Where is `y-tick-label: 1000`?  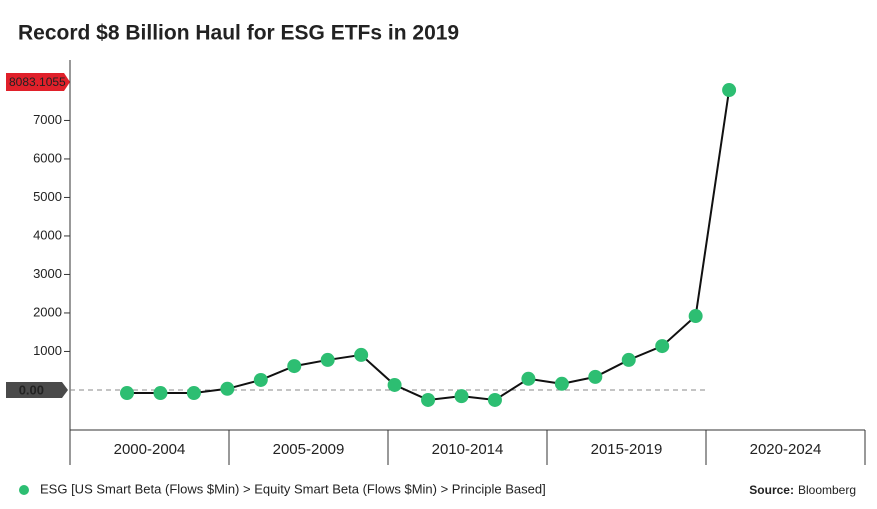 y-tick-label: 1000 is located at coordinates (47, 350).